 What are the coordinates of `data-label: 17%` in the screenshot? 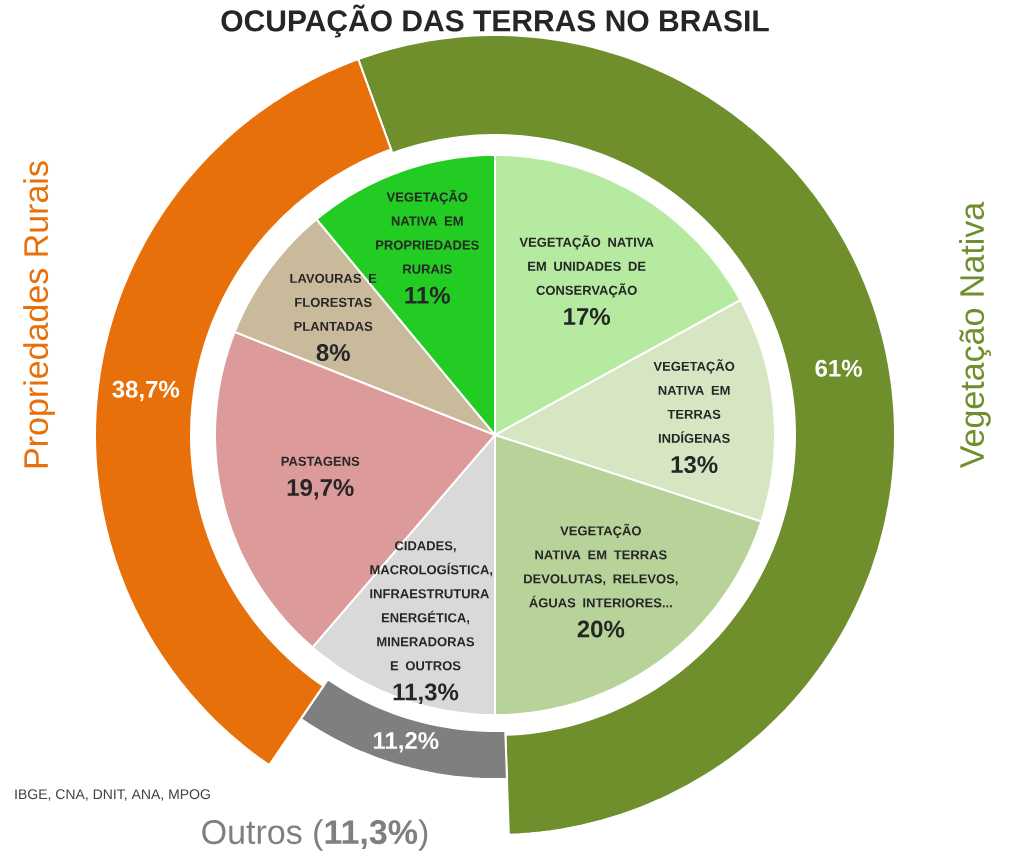 It's located at (587, 316).